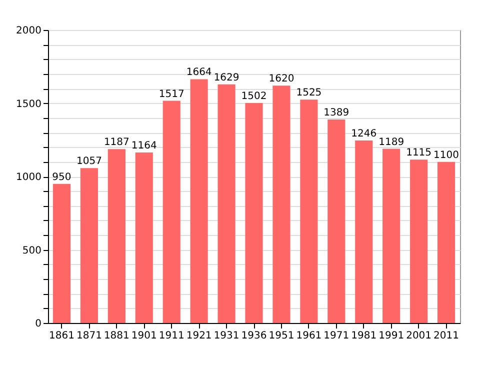  I want to click on data-label: 1664, so click(199, 72).